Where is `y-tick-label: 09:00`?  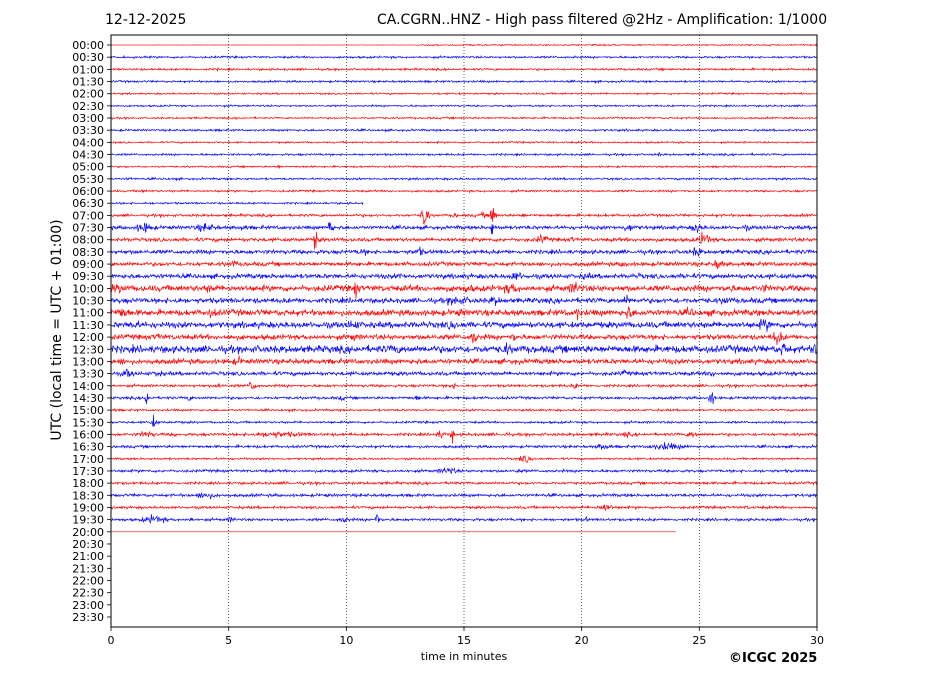 y-tick-label: 09:00 is located at coordinates (88, 264).